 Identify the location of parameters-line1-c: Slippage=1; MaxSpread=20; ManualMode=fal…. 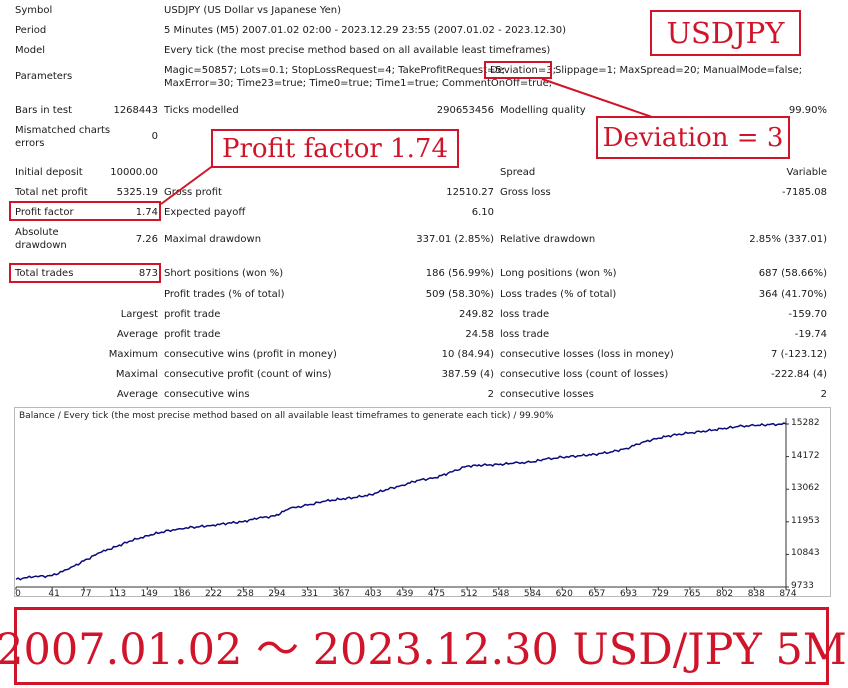
(679, 70).